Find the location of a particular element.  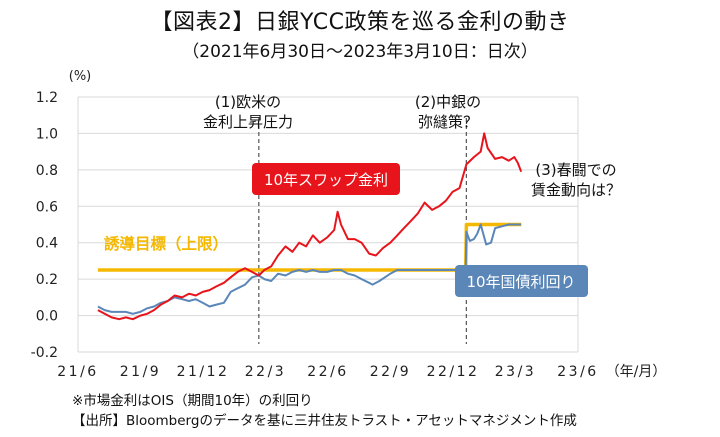

x-tick-label: 22/12 is located at coordinates (453, 372).